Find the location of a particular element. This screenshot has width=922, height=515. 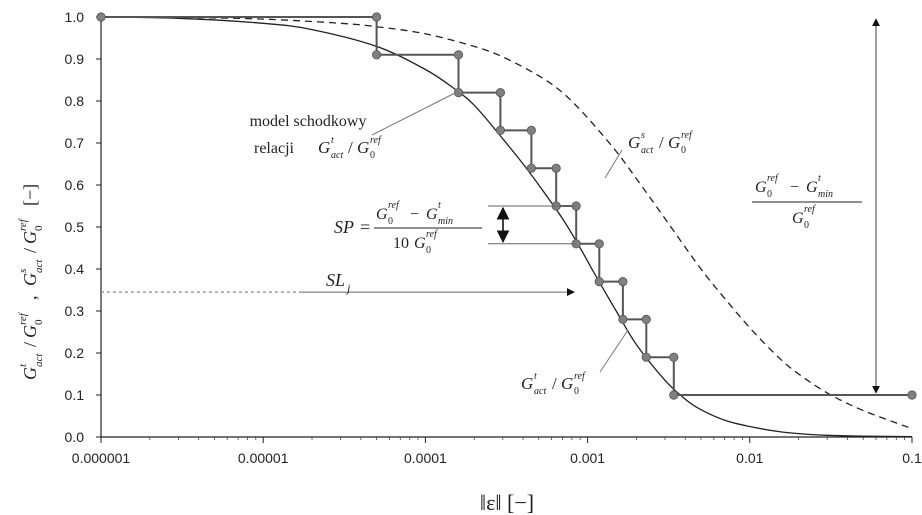

y-ticks: 0.0 0.1 0.2 0.3 0.4 0.5 0.6 0.7 0.8 0.9 1.0 is located at coordinates (83, 227).